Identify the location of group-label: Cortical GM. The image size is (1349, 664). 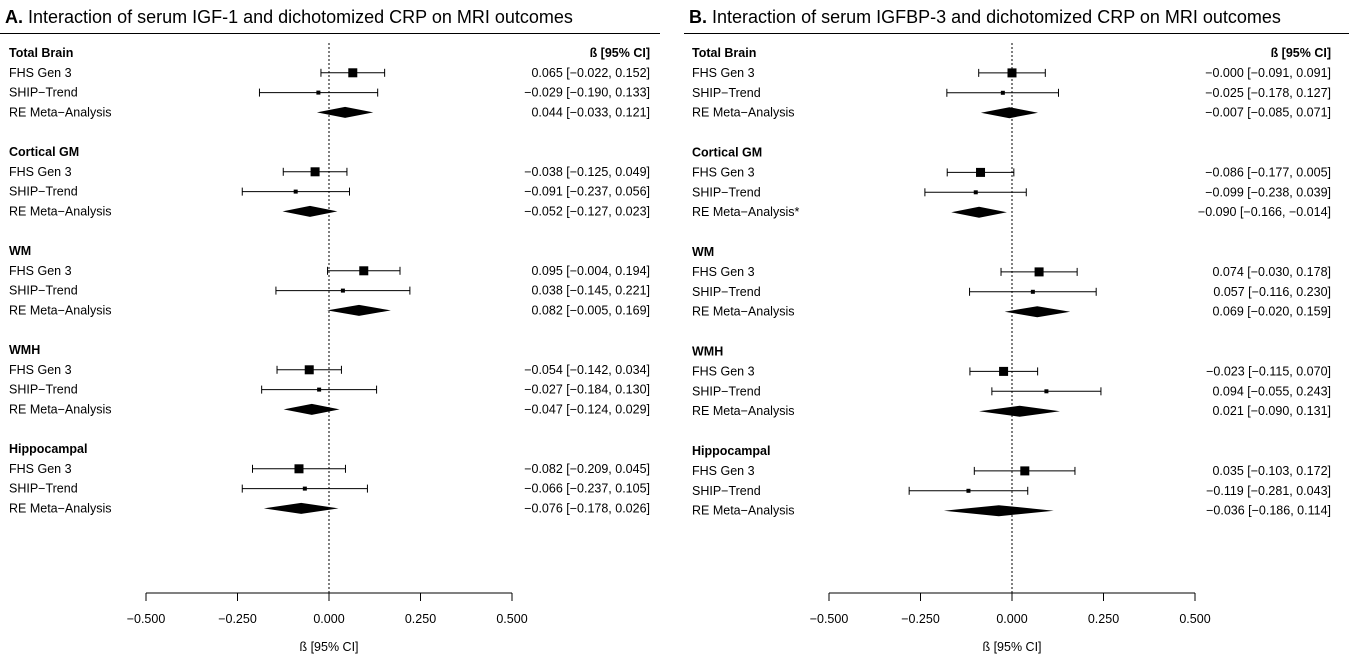
(44, 152).